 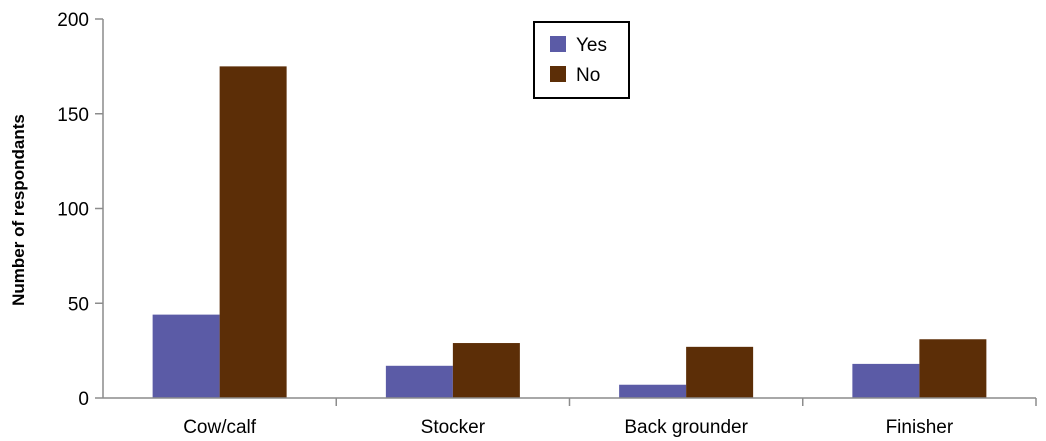 I want to click on y-tick-label: 200, so click(x=73, y=20).